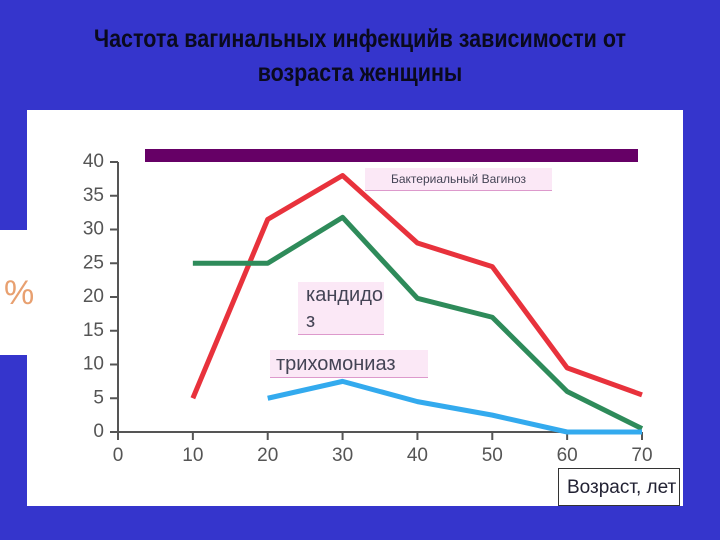  I want to click on x-tick-label: 40, so click(417, 455).